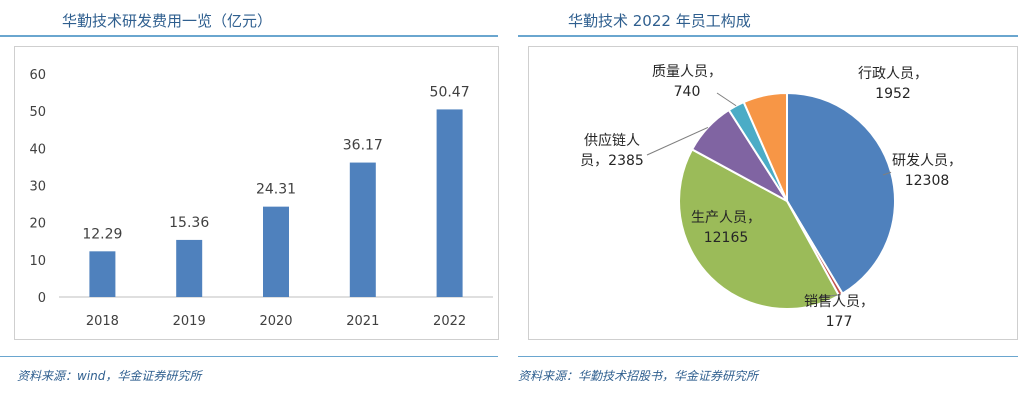 The width and height of the screenshot is (1025, 400). Describe the element at coordinates (612, 161) in the screenshot. I see `slice-value: 员，2385` at that location.